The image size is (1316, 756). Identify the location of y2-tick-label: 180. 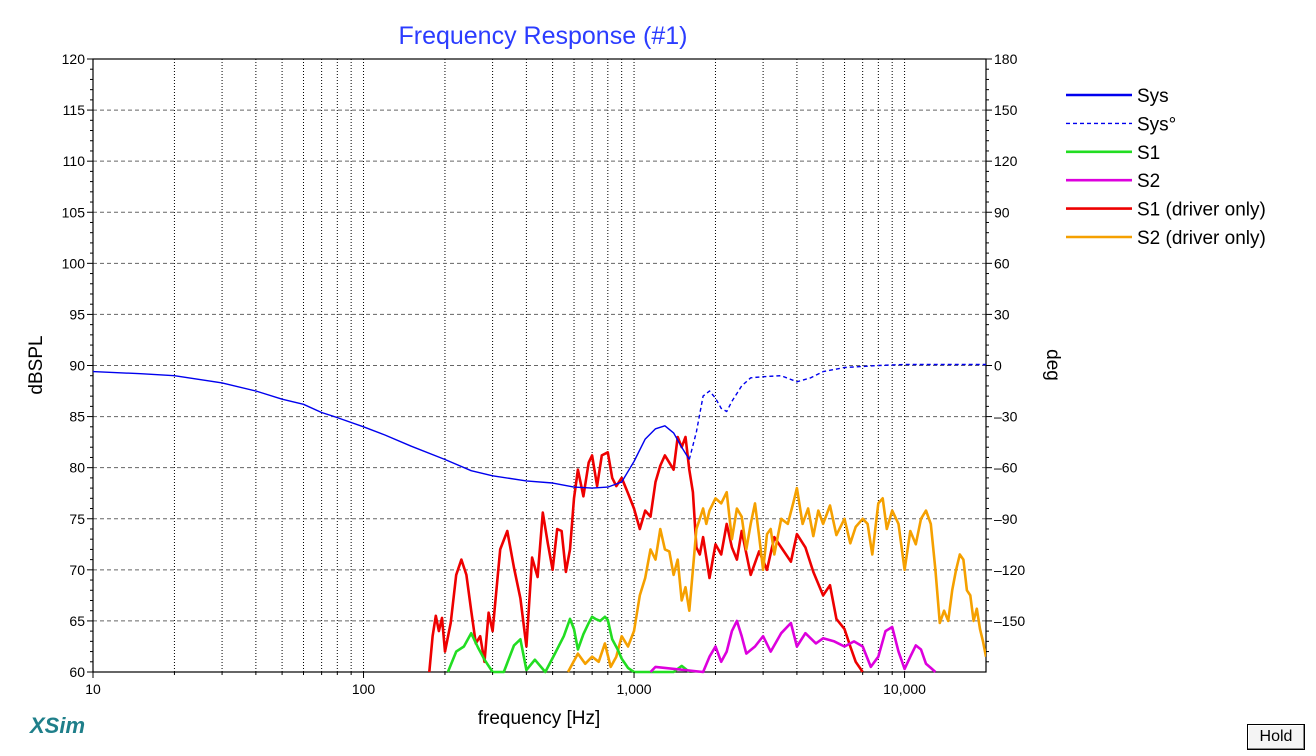
(1006, 59).